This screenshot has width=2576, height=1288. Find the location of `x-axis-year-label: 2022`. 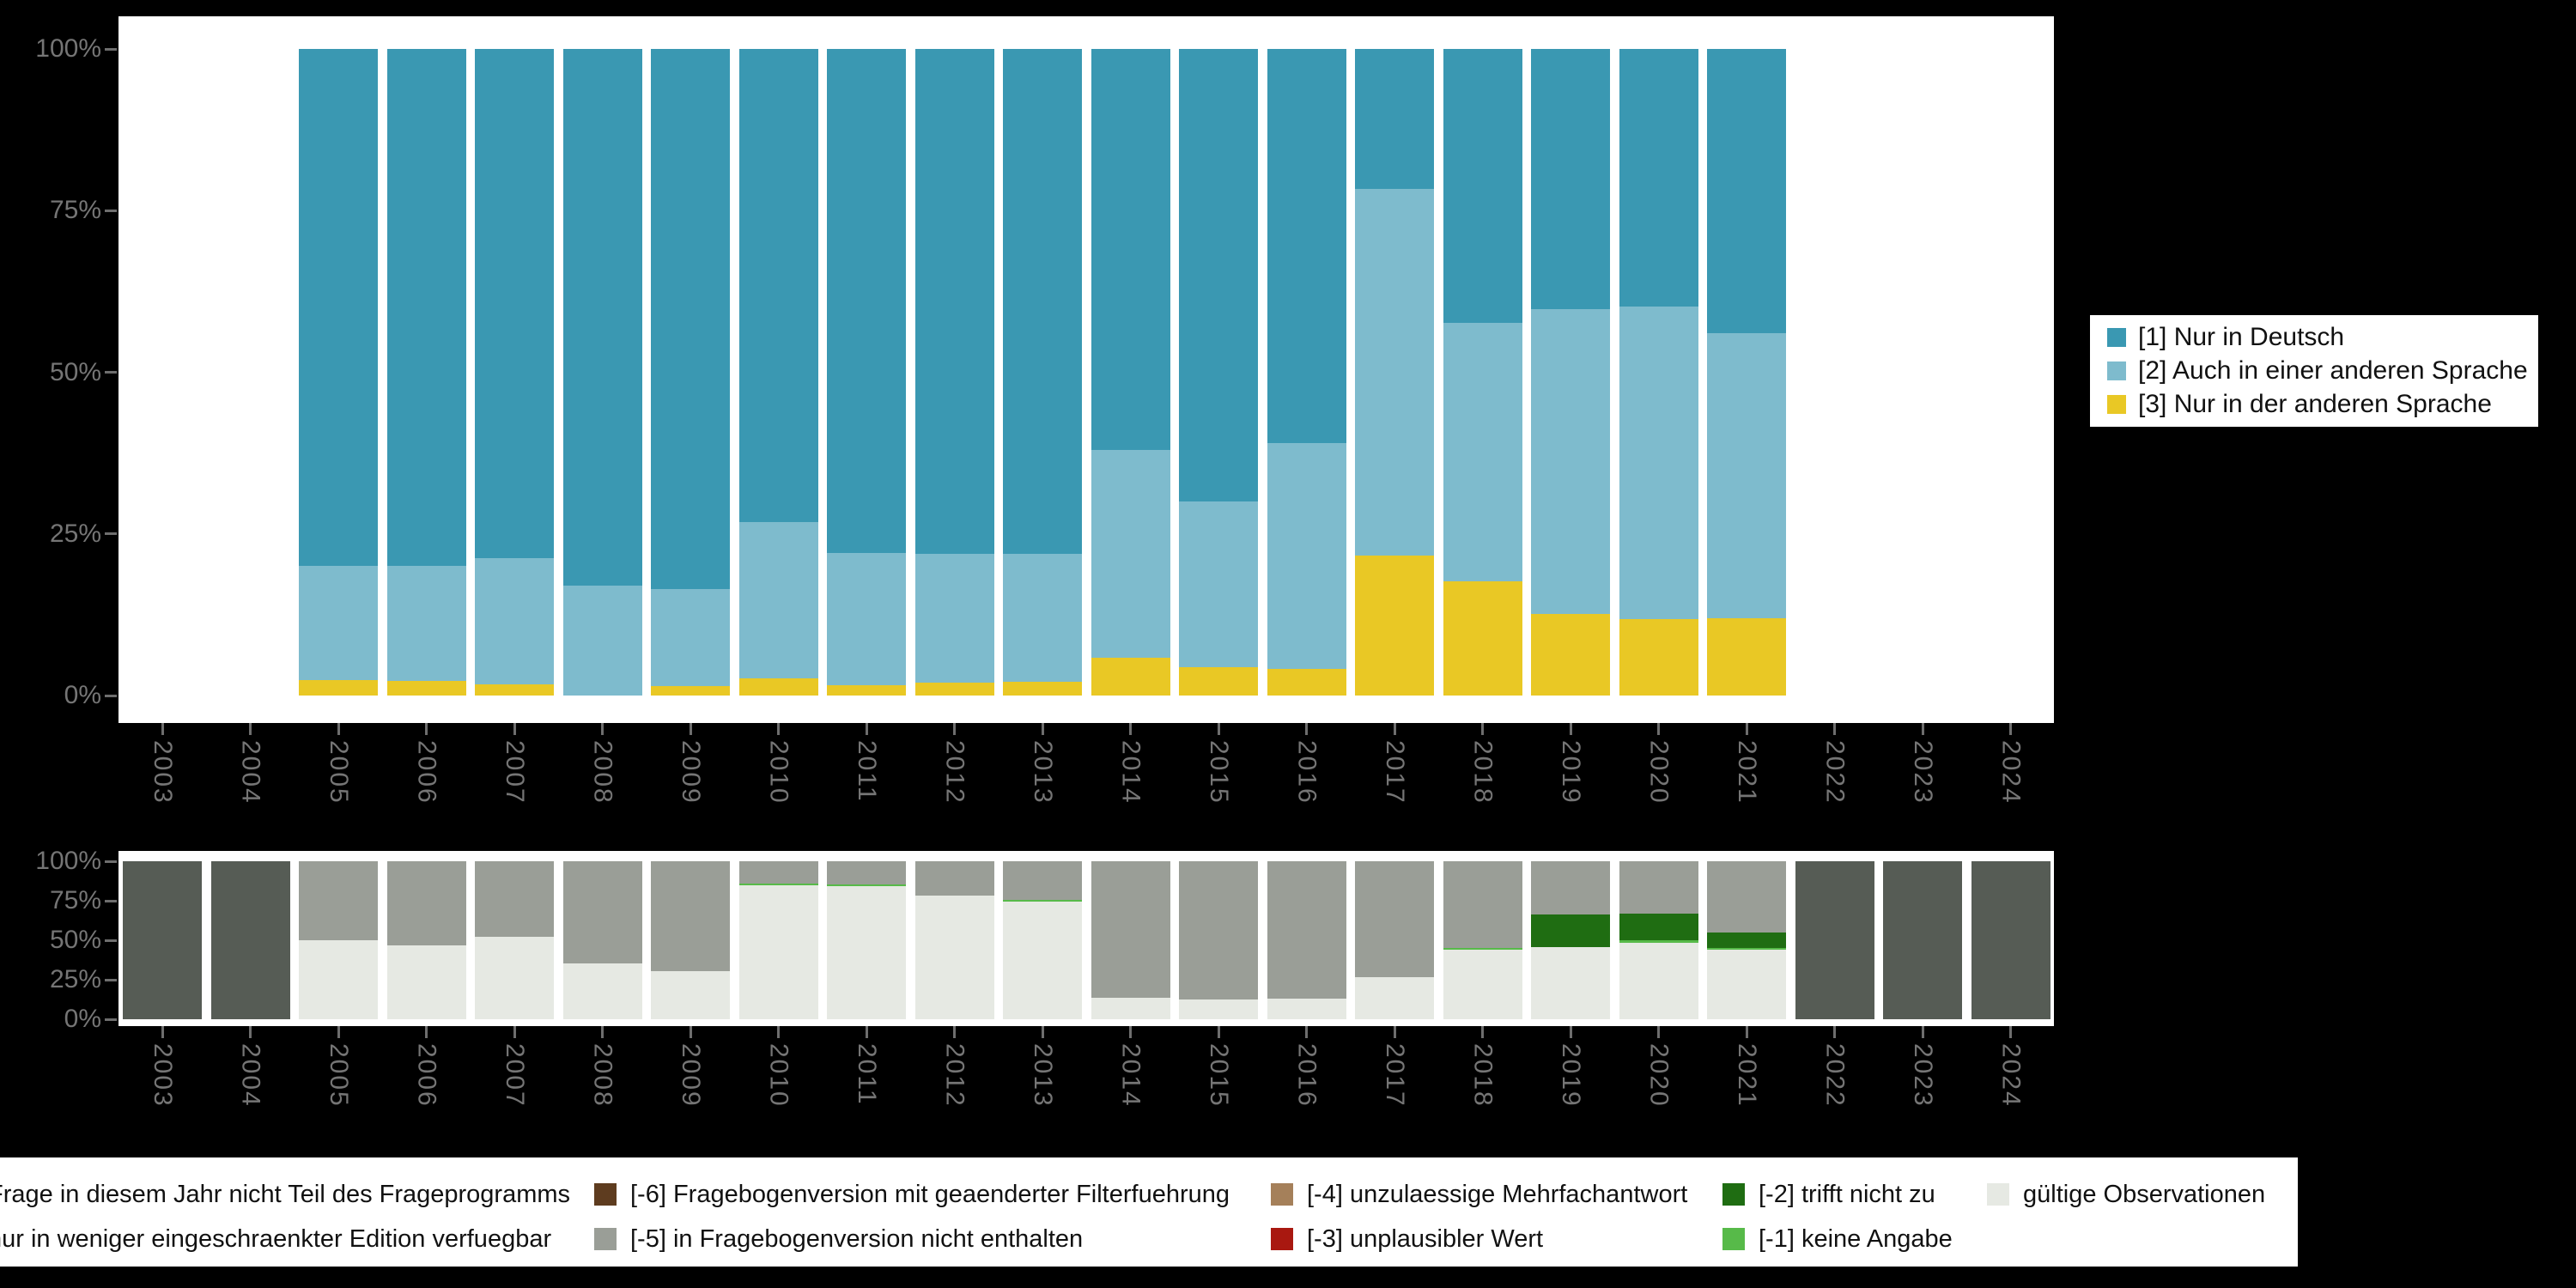

x-axis-year-label: 2022 is located at coordinates (1835, 1075).